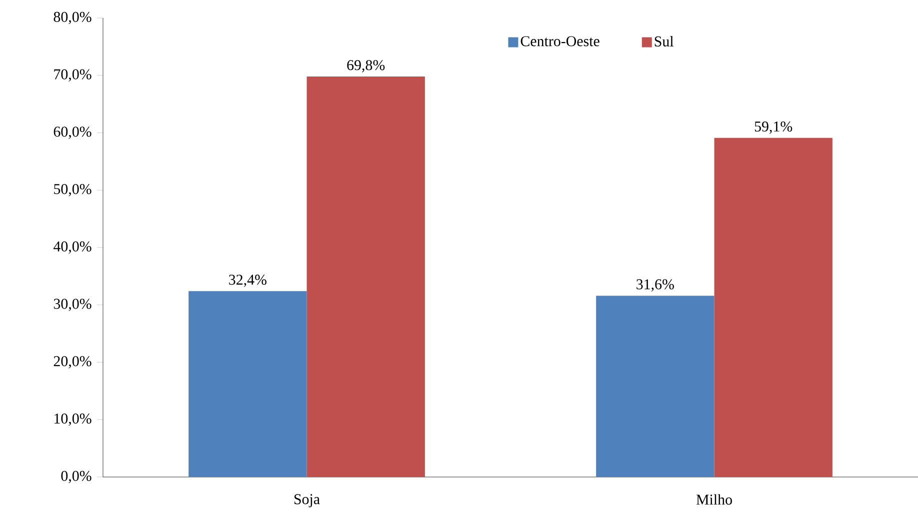  I want to click on y-tick-label: 40,0%, so click(73, 247).